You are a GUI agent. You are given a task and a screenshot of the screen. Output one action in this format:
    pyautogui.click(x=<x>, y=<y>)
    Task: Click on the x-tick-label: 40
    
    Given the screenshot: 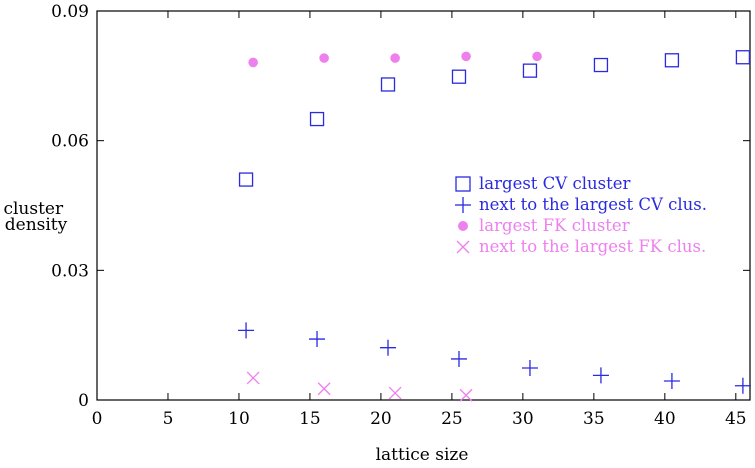 What is the action you would take?
    pyautogui.click(x=665, y=419)
    